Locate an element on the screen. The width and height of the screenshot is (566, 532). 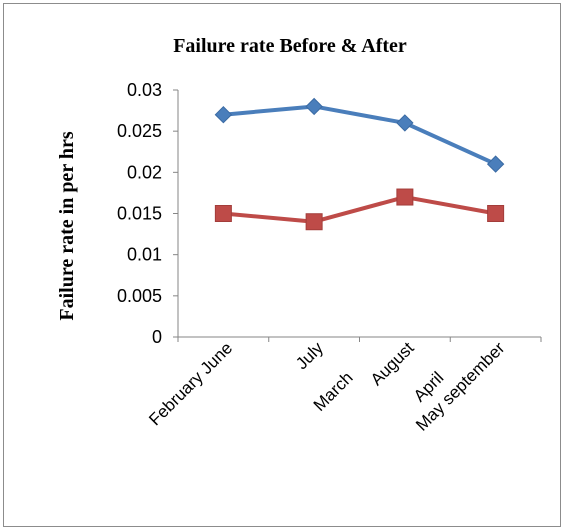
y-tick-label: 0.01 is located at coordinates (144, 255).